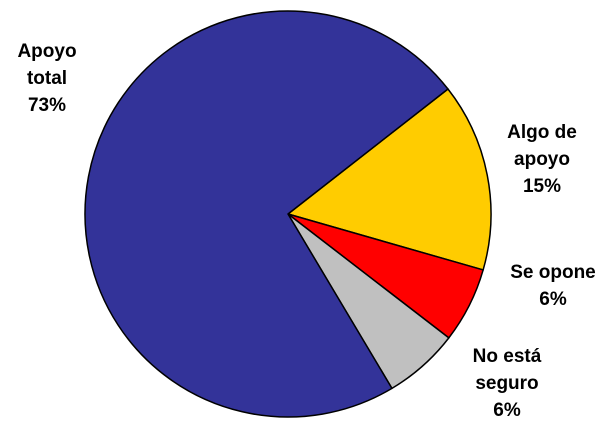  Describe the element at coordinates (47, 105) in the screenshot. I see `pie-label-value: 73%` at that location.